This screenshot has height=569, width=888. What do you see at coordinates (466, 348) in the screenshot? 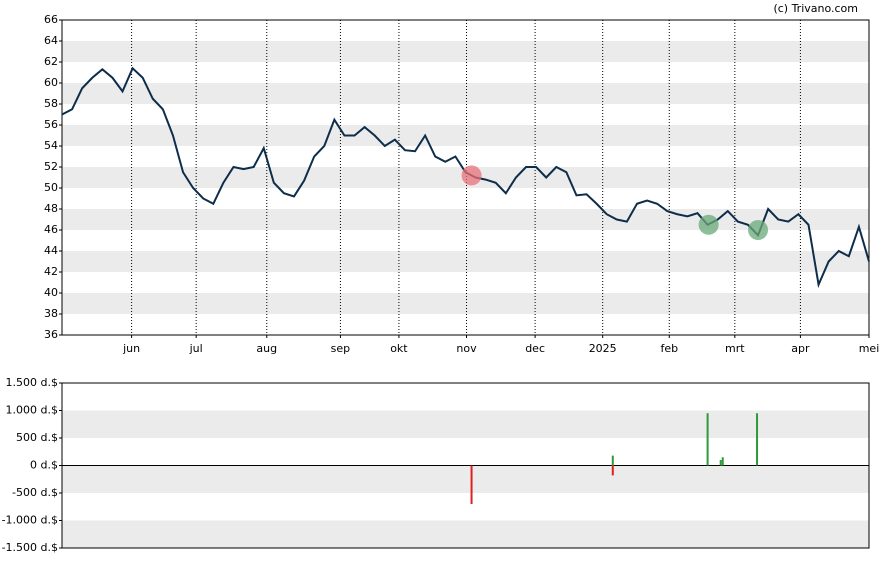
I see `x-tick-label: nov` at bounding box center [466, 348].